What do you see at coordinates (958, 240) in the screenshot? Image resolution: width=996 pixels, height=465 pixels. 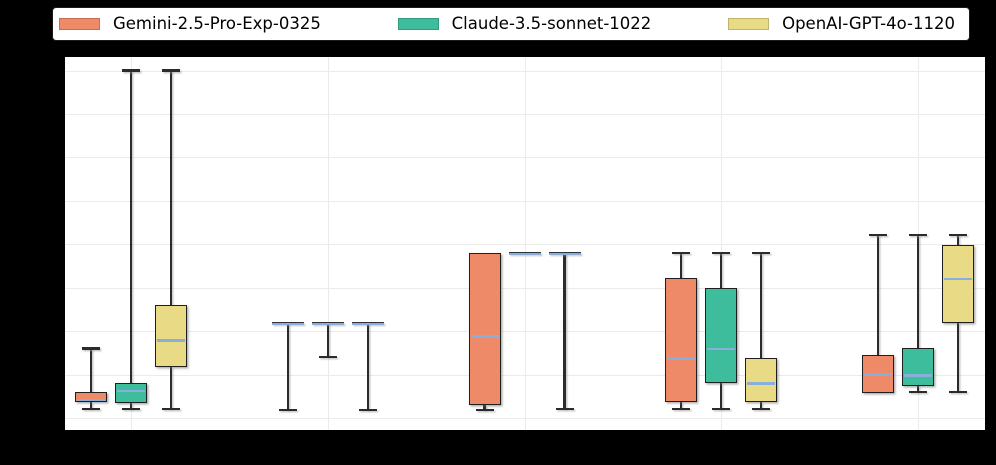 I see `whisker-upper-openai-c5` at bounding box center [958, 240].